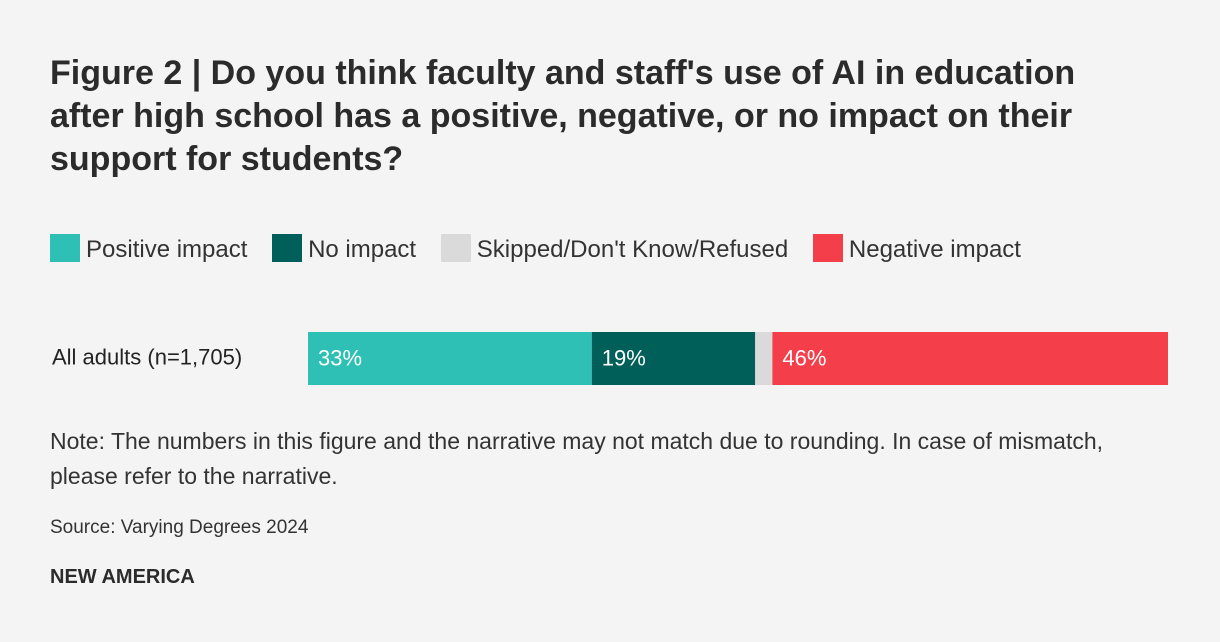 Image resolution: width=1220 pixels, height=642 pixels. I want to click on source: Source: Varying Degrees 2024, so click(179, 527).